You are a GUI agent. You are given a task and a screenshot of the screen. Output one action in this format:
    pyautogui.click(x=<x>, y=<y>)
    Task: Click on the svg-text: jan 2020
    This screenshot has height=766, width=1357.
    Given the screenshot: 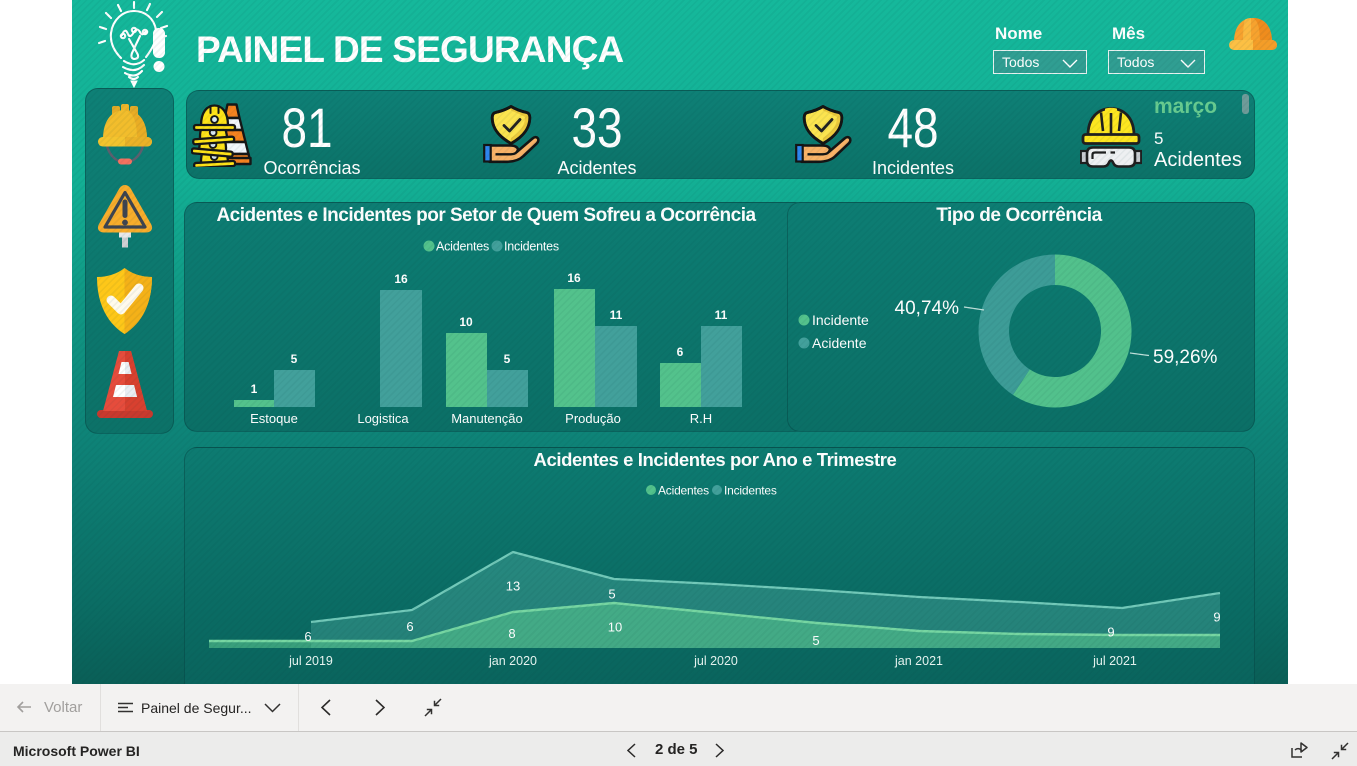 What is the action you would take?
    pyautogui.click(x=512, y=661)
    